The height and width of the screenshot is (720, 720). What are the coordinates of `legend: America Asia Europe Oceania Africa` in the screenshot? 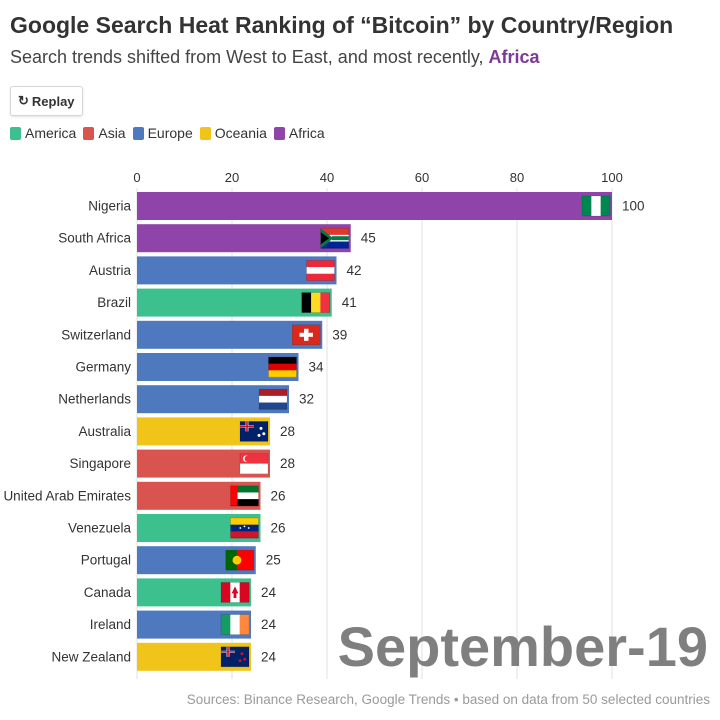 It's located at (171, 133).